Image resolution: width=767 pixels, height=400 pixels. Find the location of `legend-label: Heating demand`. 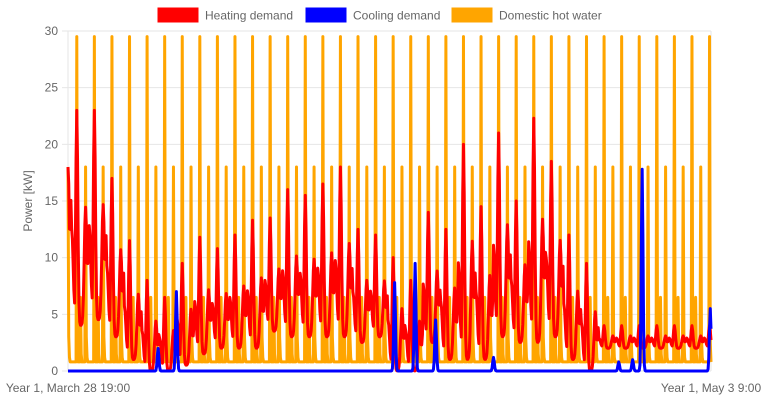

legend-label: Heating demand is located at coordinates (249, 16).